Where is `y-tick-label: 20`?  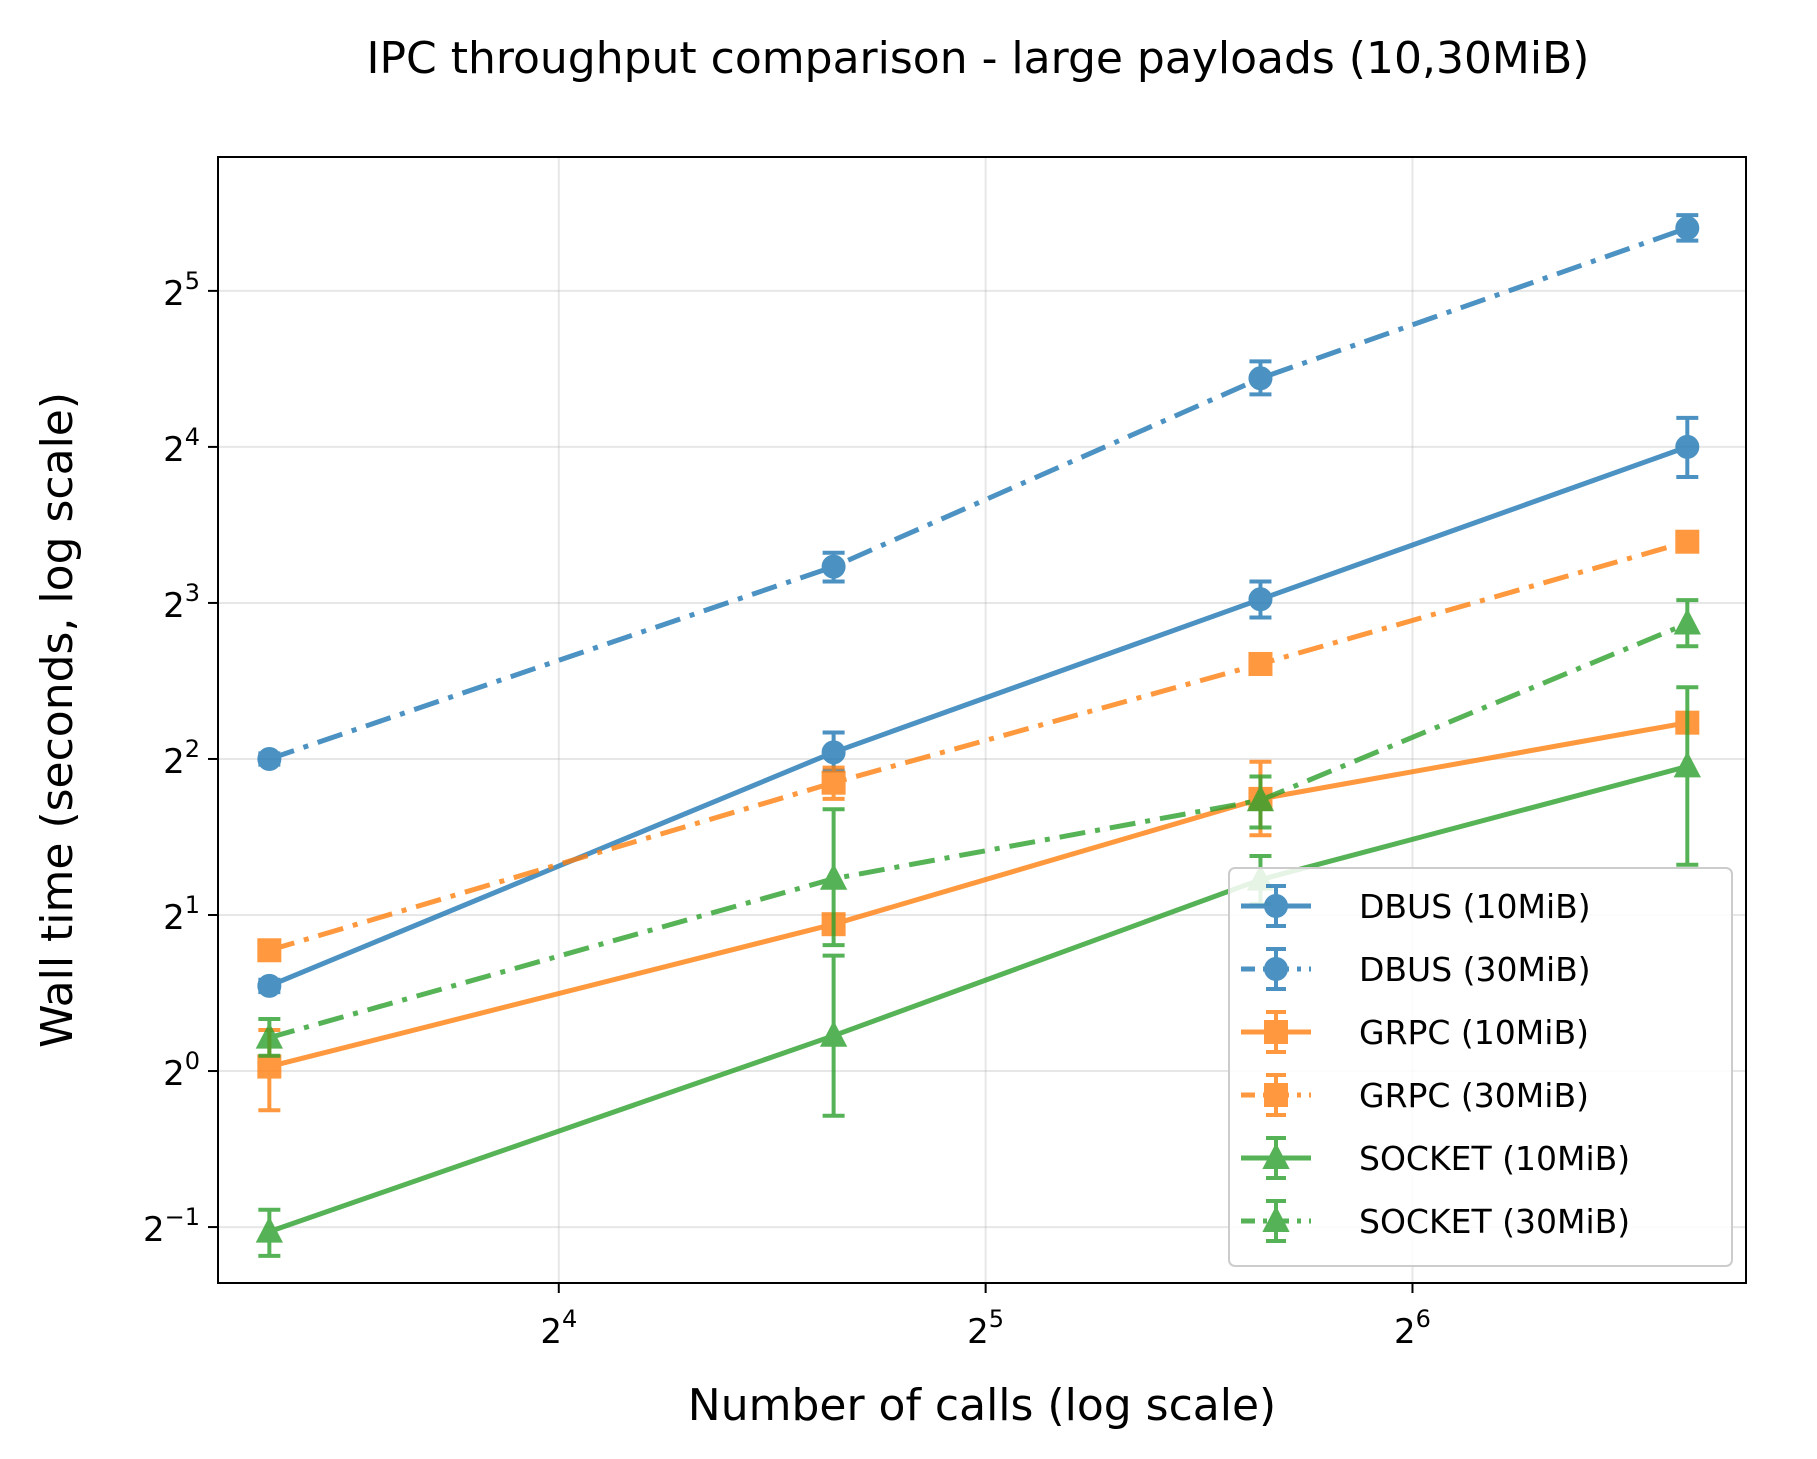 y-tick-label: 20 is located at coordinates (181, 1070).